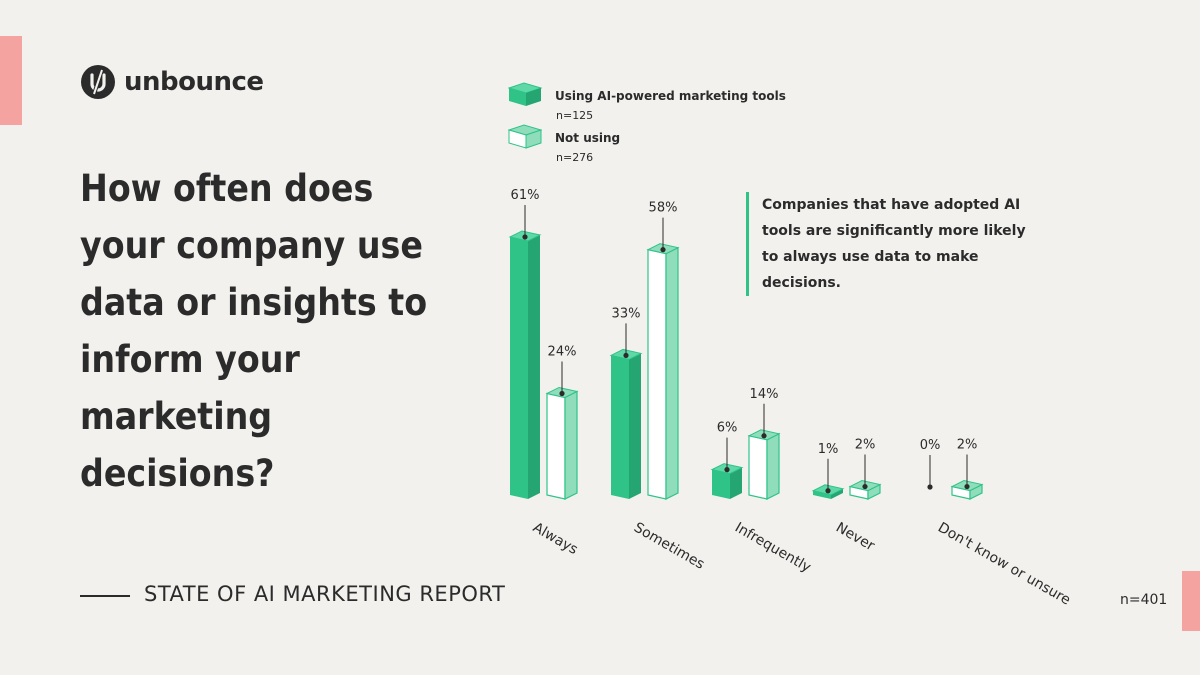 The image size is (1200, 675). Describe the element at coordinates (325, 594) in the screenshot. I see `report-title: STATE OF AI MARKETING REPORT` at that location.